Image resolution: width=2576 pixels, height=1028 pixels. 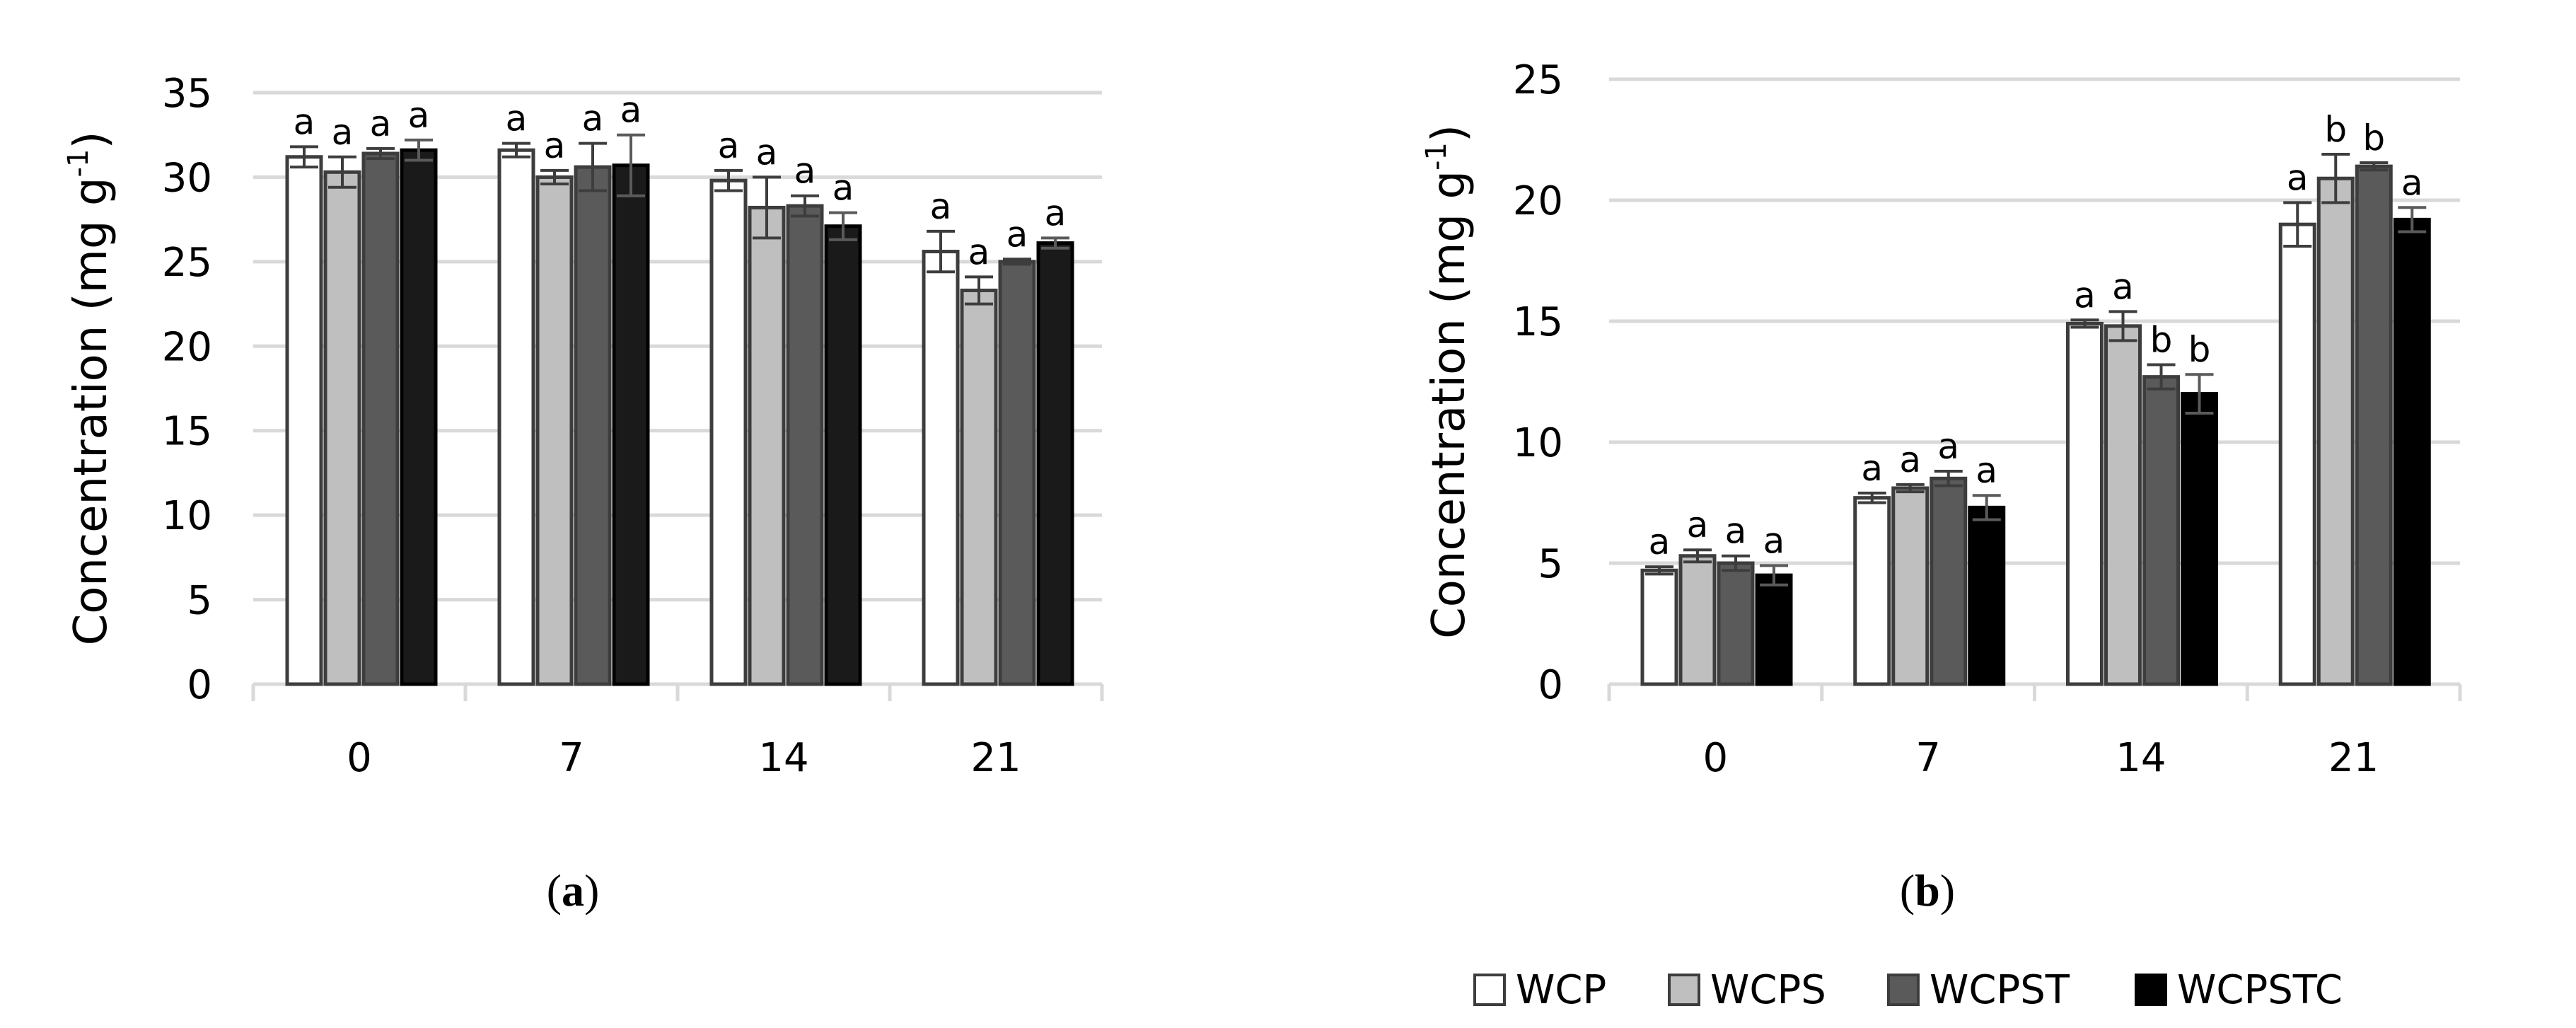 What do you see at coordinates (187, 178) in the screenshot?
I see `y-tick-label: 30` at bounding box center [187, 178].